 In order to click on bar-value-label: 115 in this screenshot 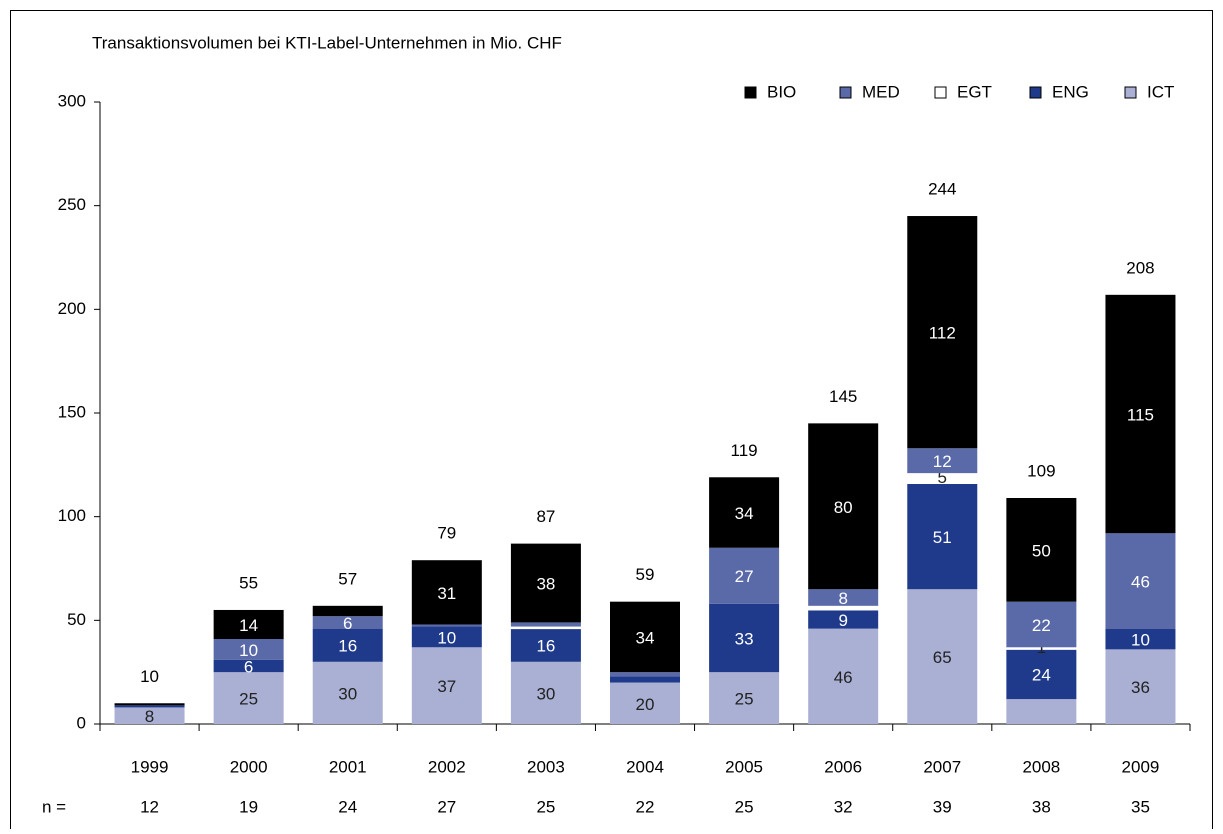, I will do `click(1140, 415)`.